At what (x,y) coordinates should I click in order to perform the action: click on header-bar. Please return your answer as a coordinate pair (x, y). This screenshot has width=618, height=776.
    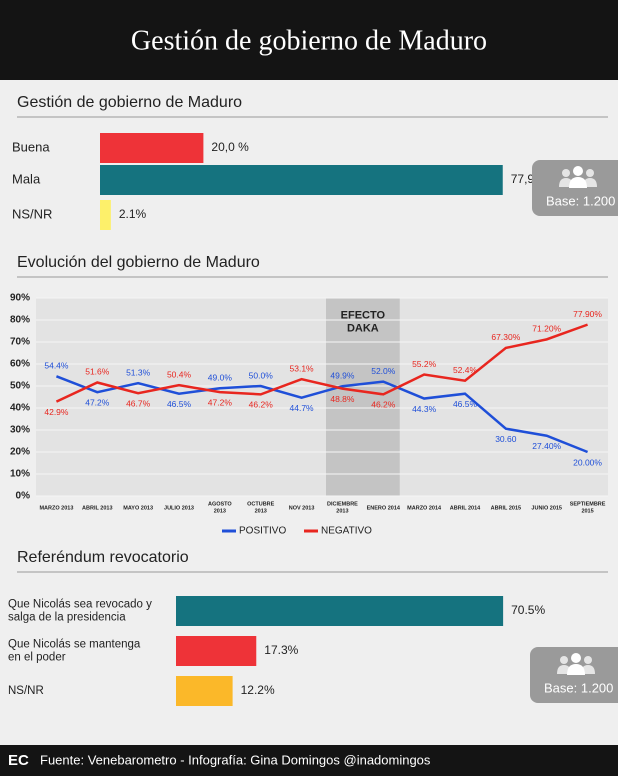
    Looking at the image, I should click on (309, 40).